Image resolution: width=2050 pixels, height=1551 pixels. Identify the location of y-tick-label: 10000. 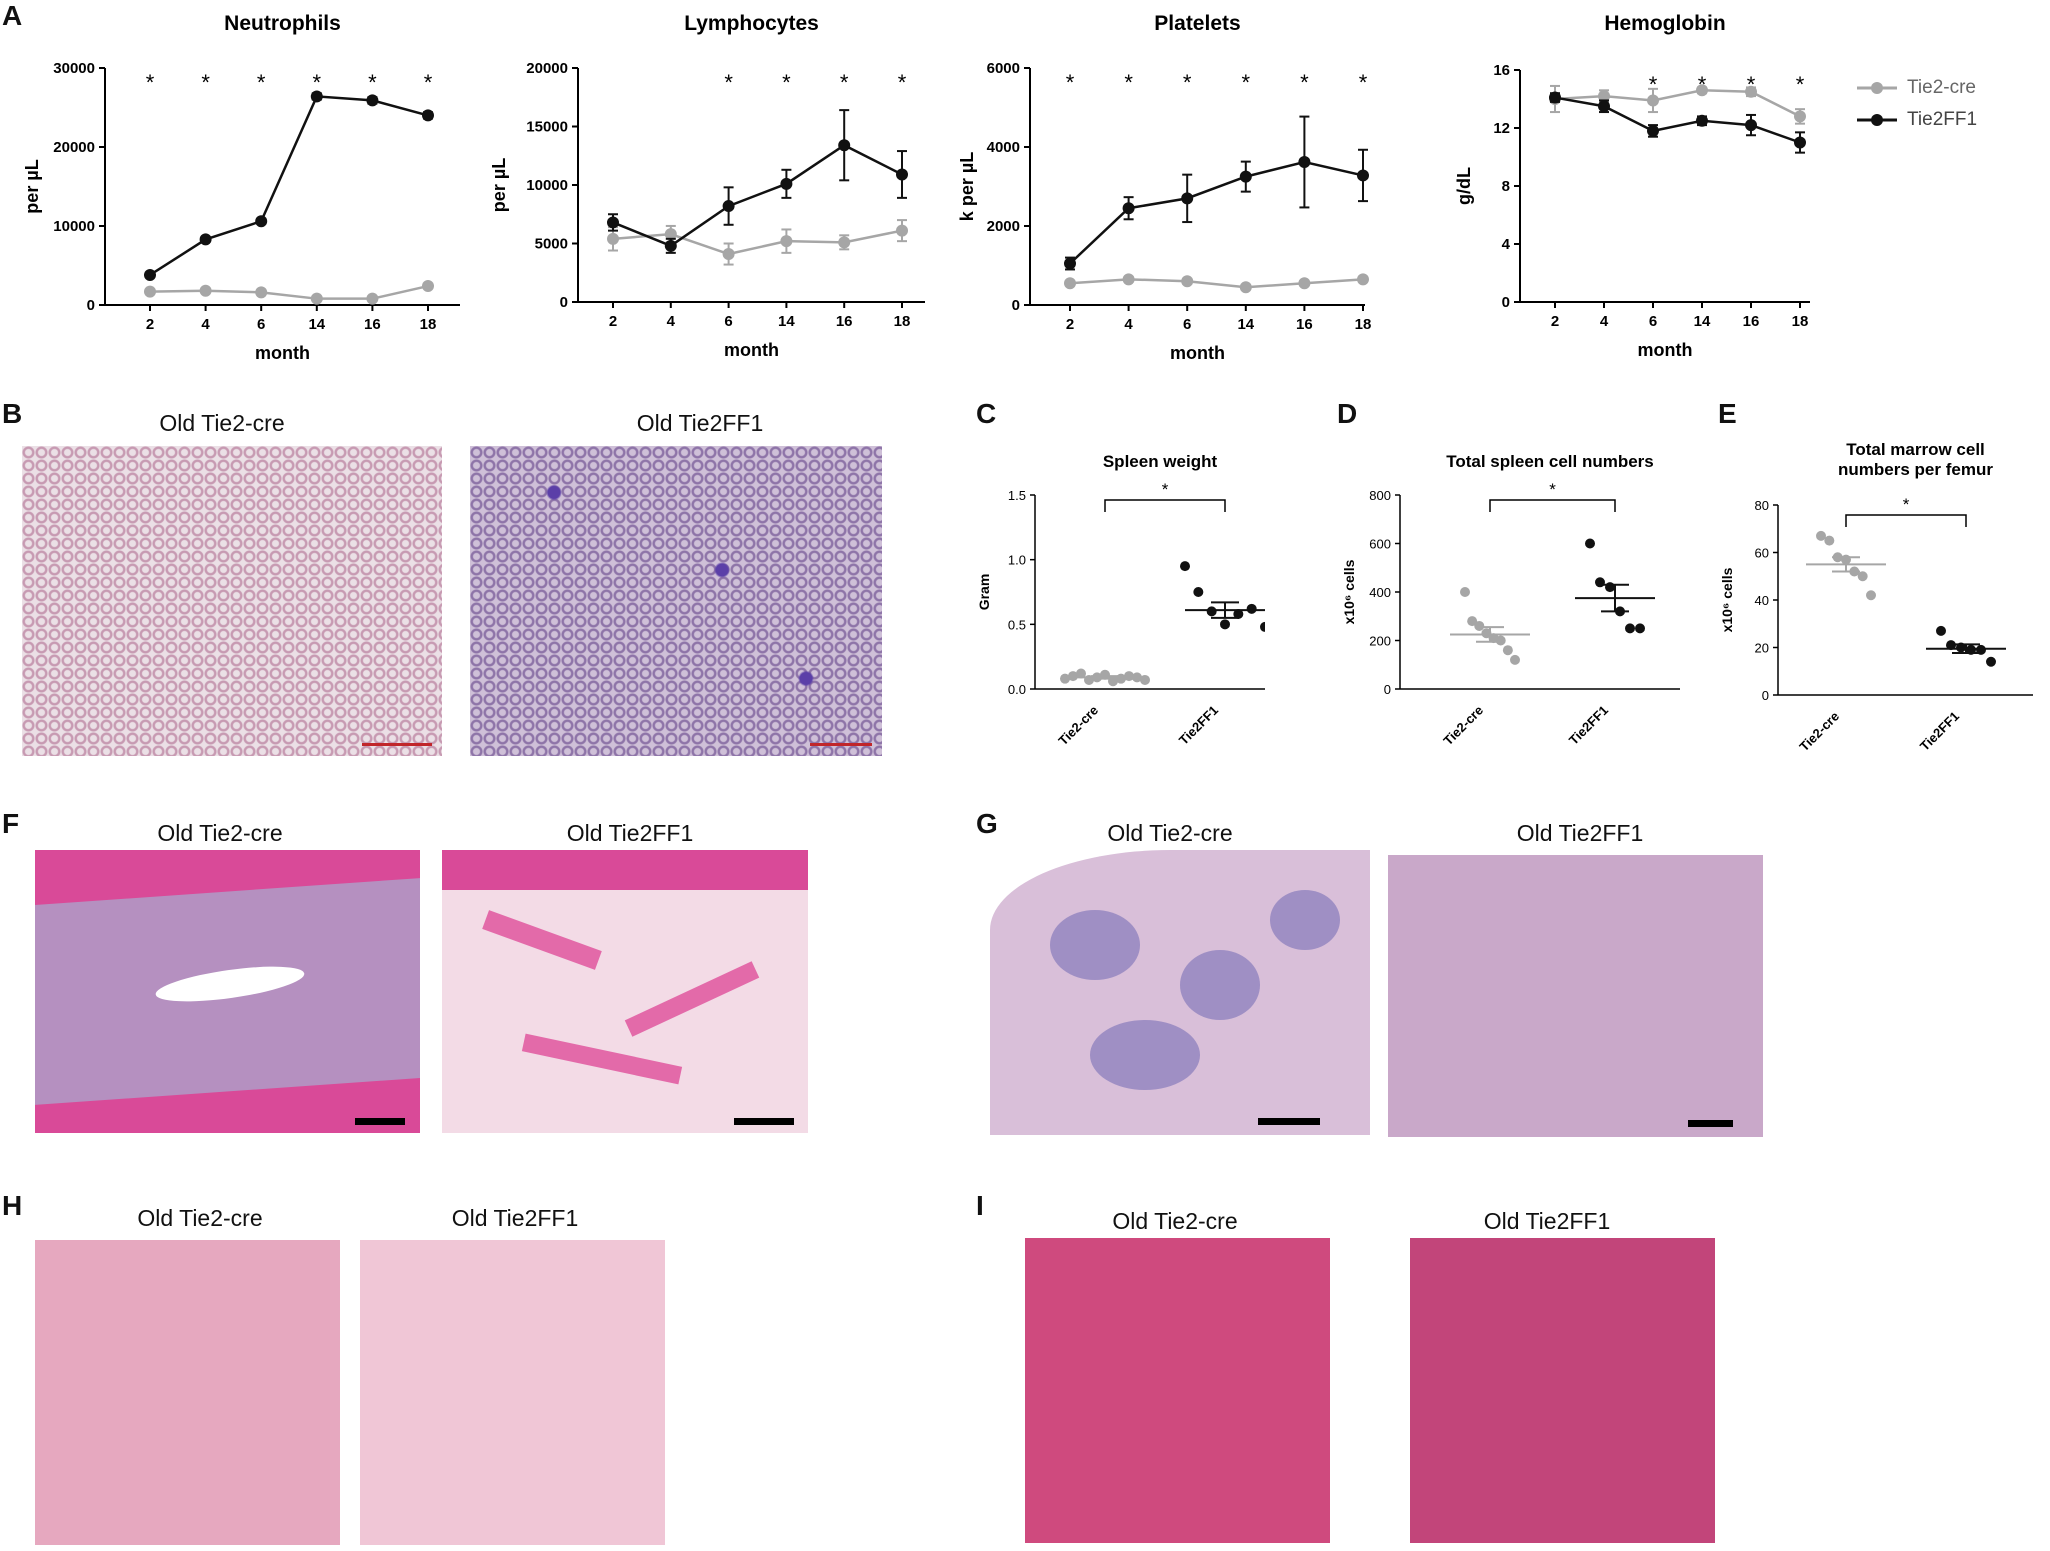
(74, 226).